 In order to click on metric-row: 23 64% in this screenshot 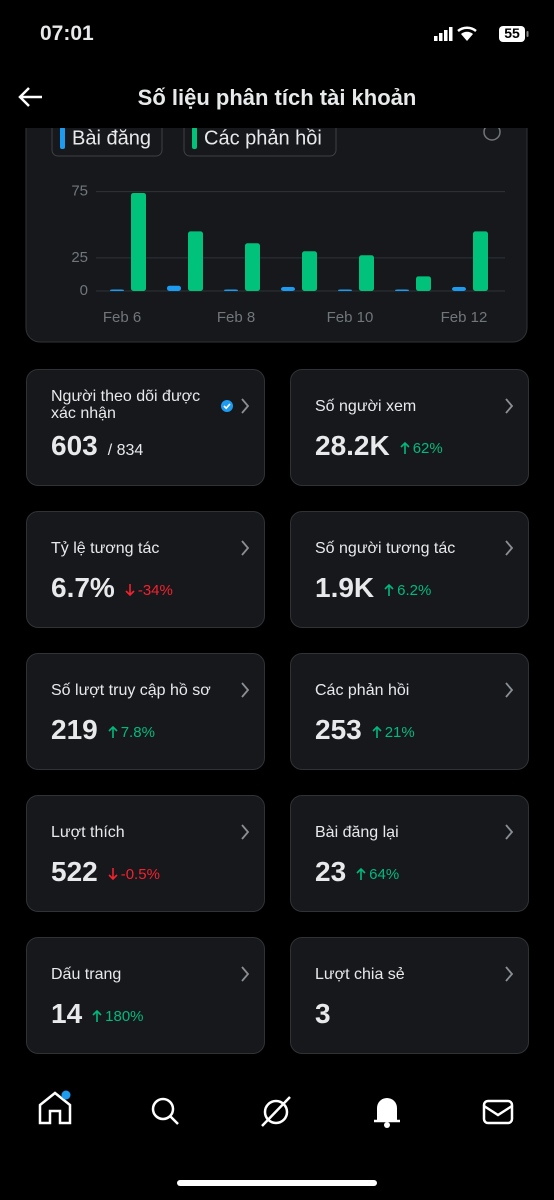, I will do `click(357, 872)`.